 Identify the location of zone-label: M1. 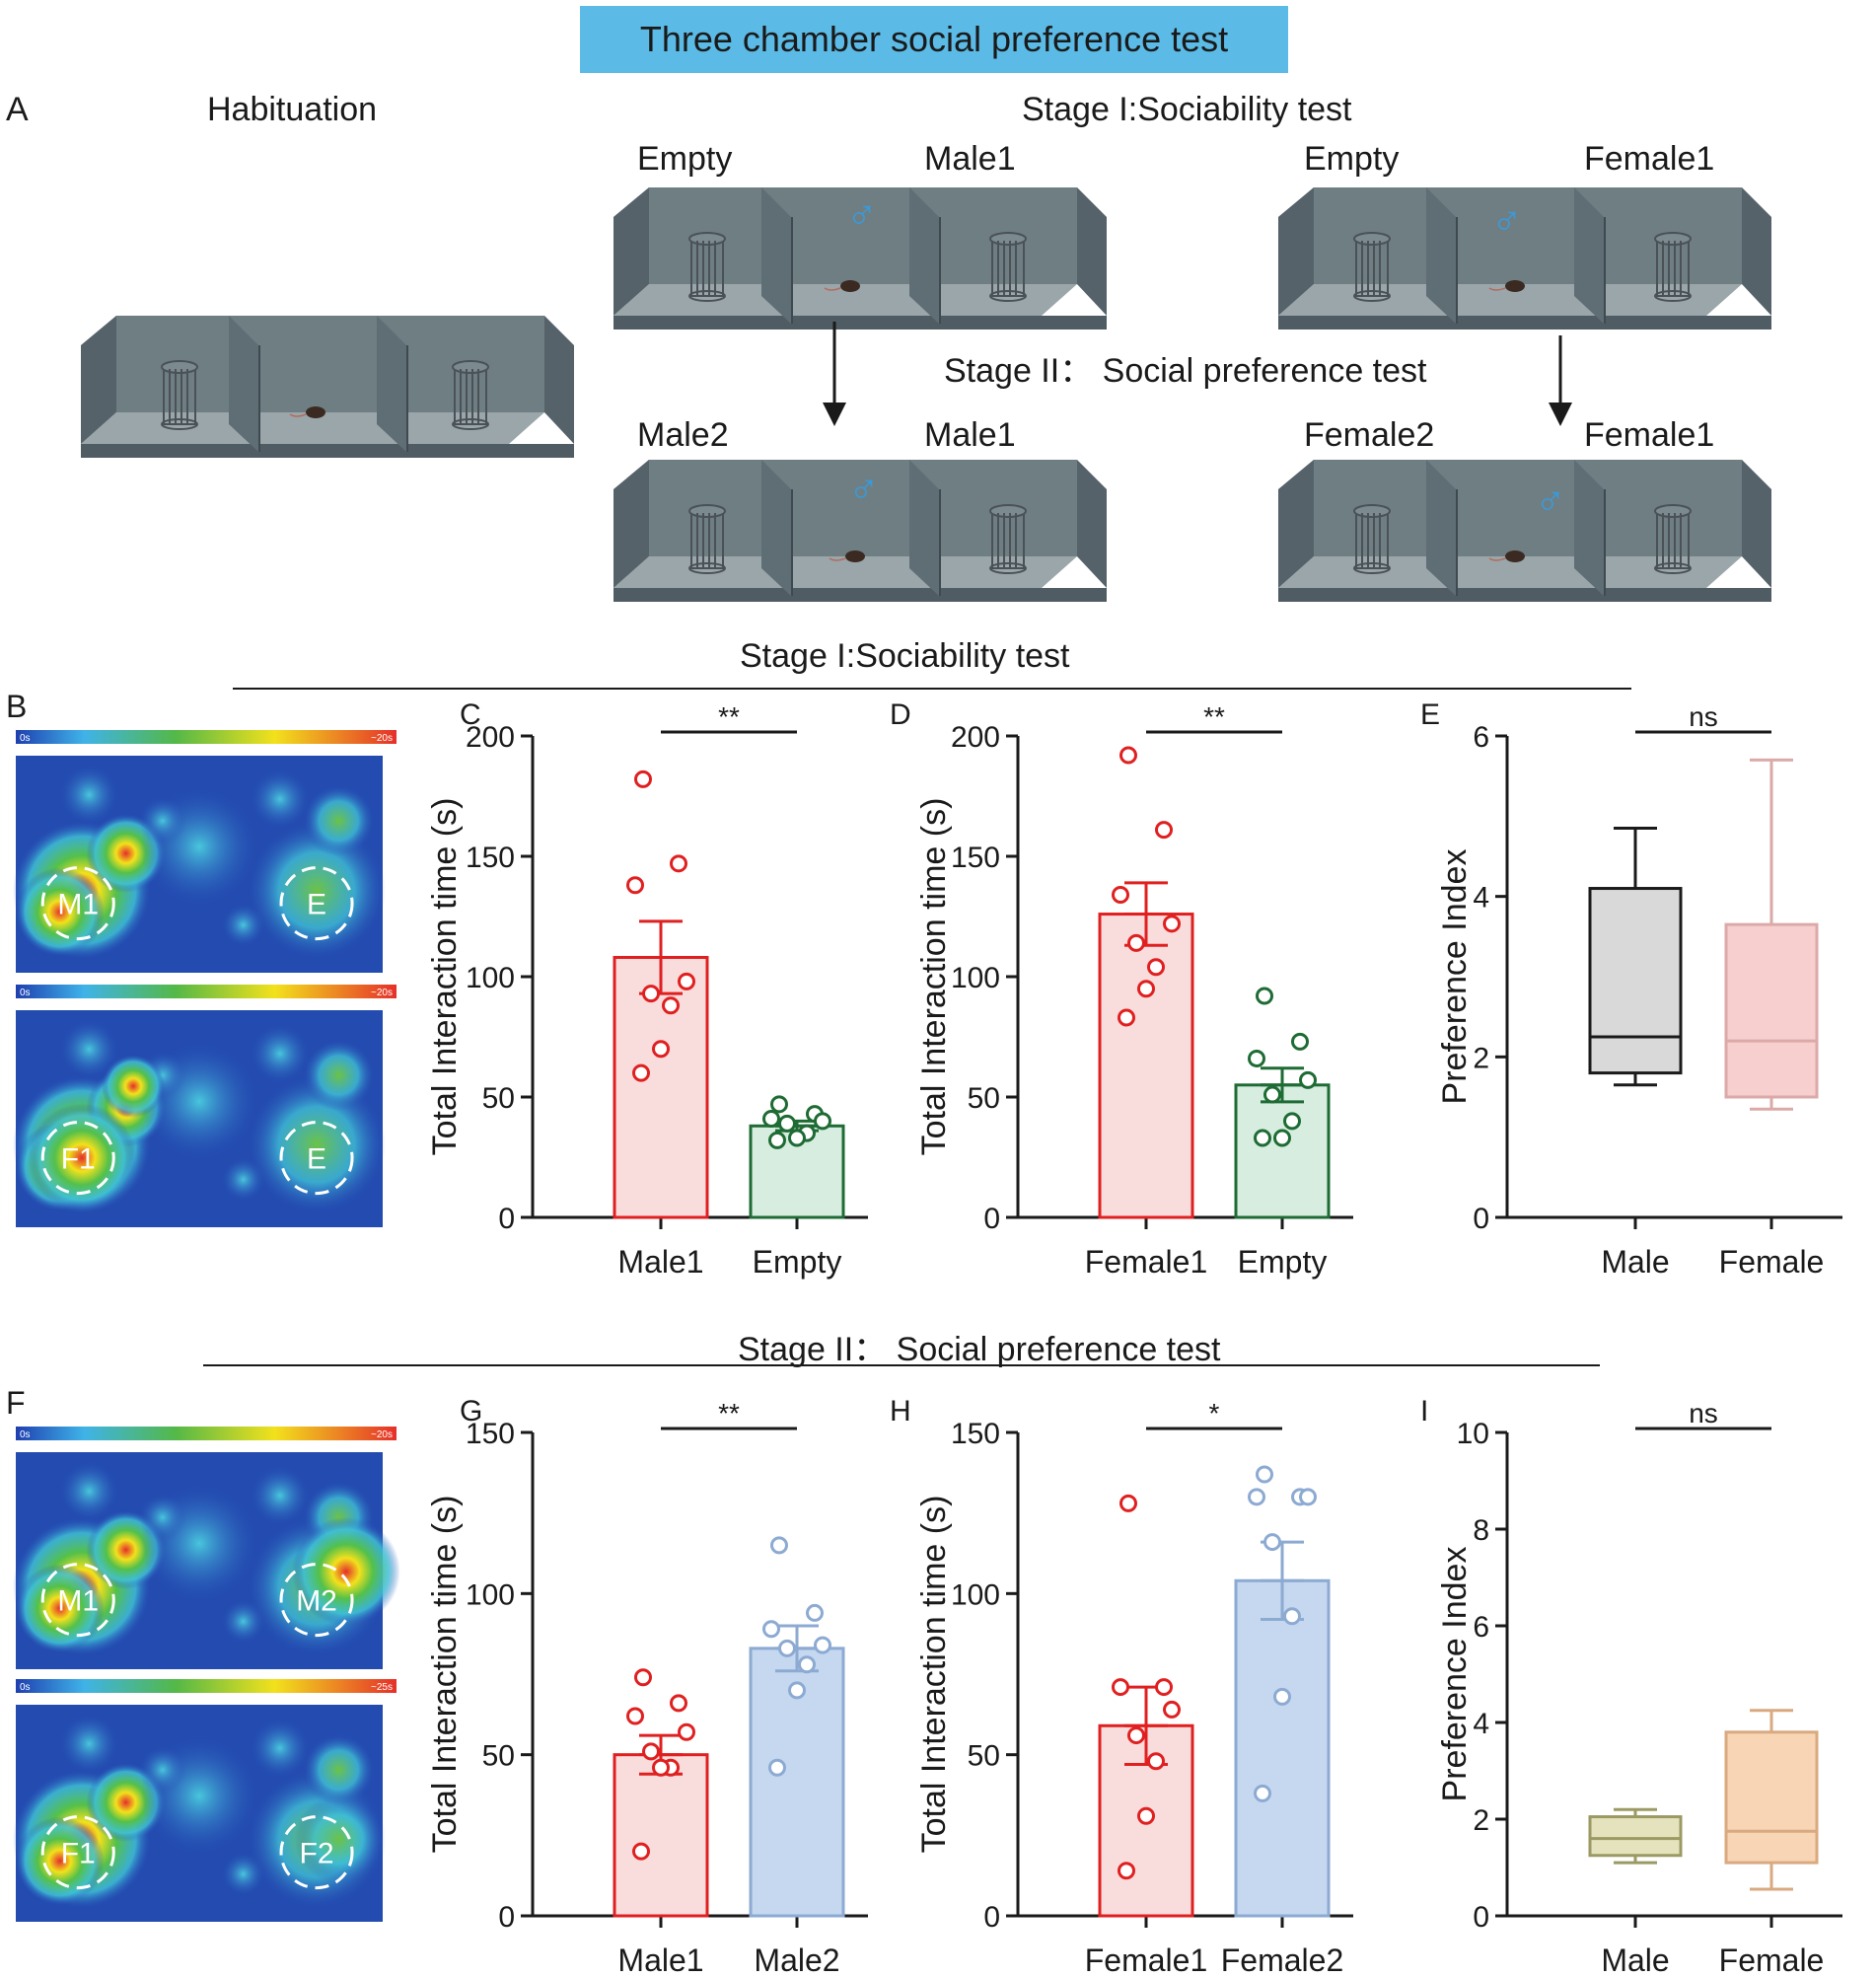
(78, 1601).